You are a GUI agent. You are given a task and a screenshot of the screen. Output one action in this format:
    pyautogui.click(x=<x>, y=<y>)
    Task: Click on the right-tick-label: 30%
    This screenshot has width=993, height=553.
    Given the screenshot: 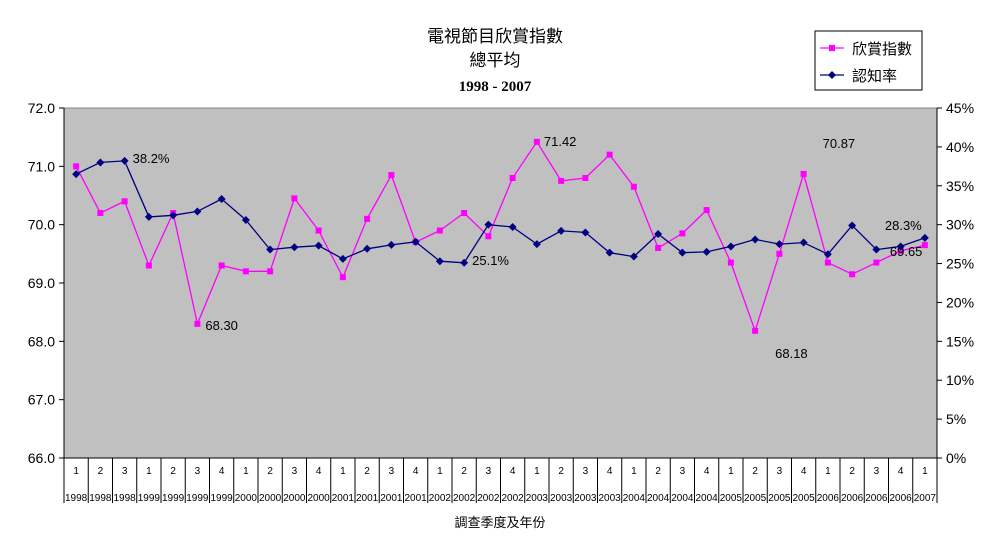 What is the action you would take?
    pyautogui.click(x=960, y=225)
    